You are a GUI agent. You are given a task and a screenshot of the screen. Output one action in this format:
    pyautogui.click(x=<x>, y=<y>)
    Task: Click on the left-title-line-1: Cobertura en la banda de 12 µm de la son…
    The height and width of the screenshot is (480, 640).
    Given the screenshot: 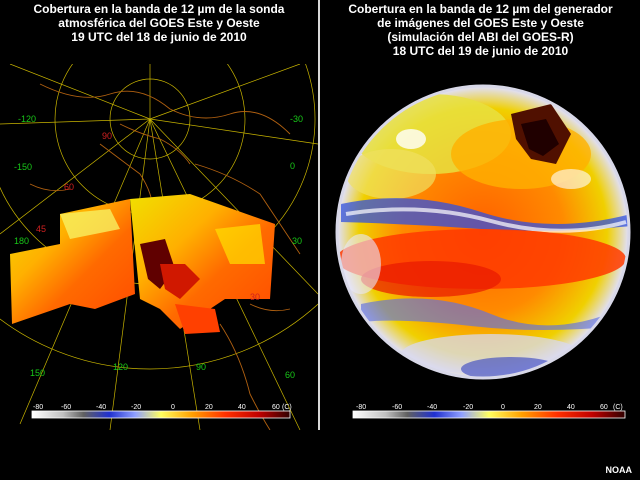 What is the action you would take?
    pyautogui.click(x=159, y=9)
    